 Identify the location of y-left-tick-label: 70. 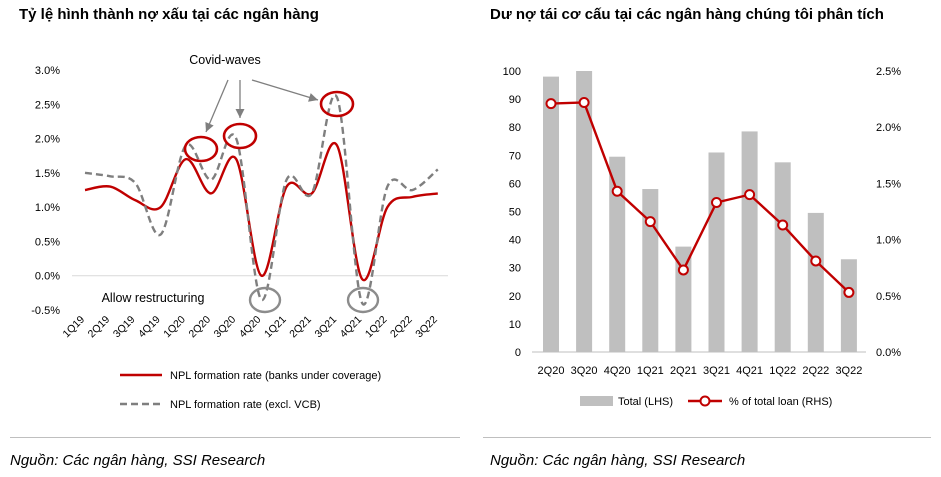
(515, 156).